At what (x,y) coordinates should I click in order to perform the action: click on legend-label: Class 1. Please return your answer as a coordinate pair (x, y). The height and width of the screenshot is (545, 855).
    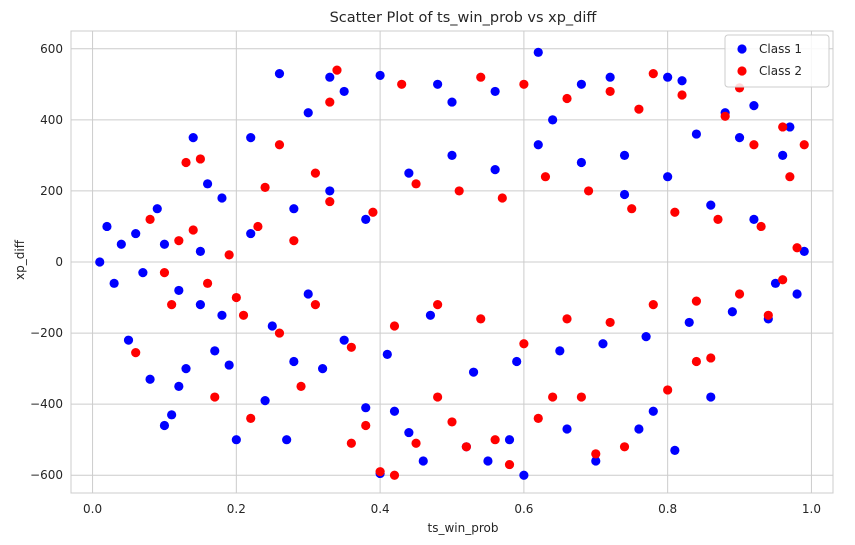
    Looking at the image, I should click on (780, 49).